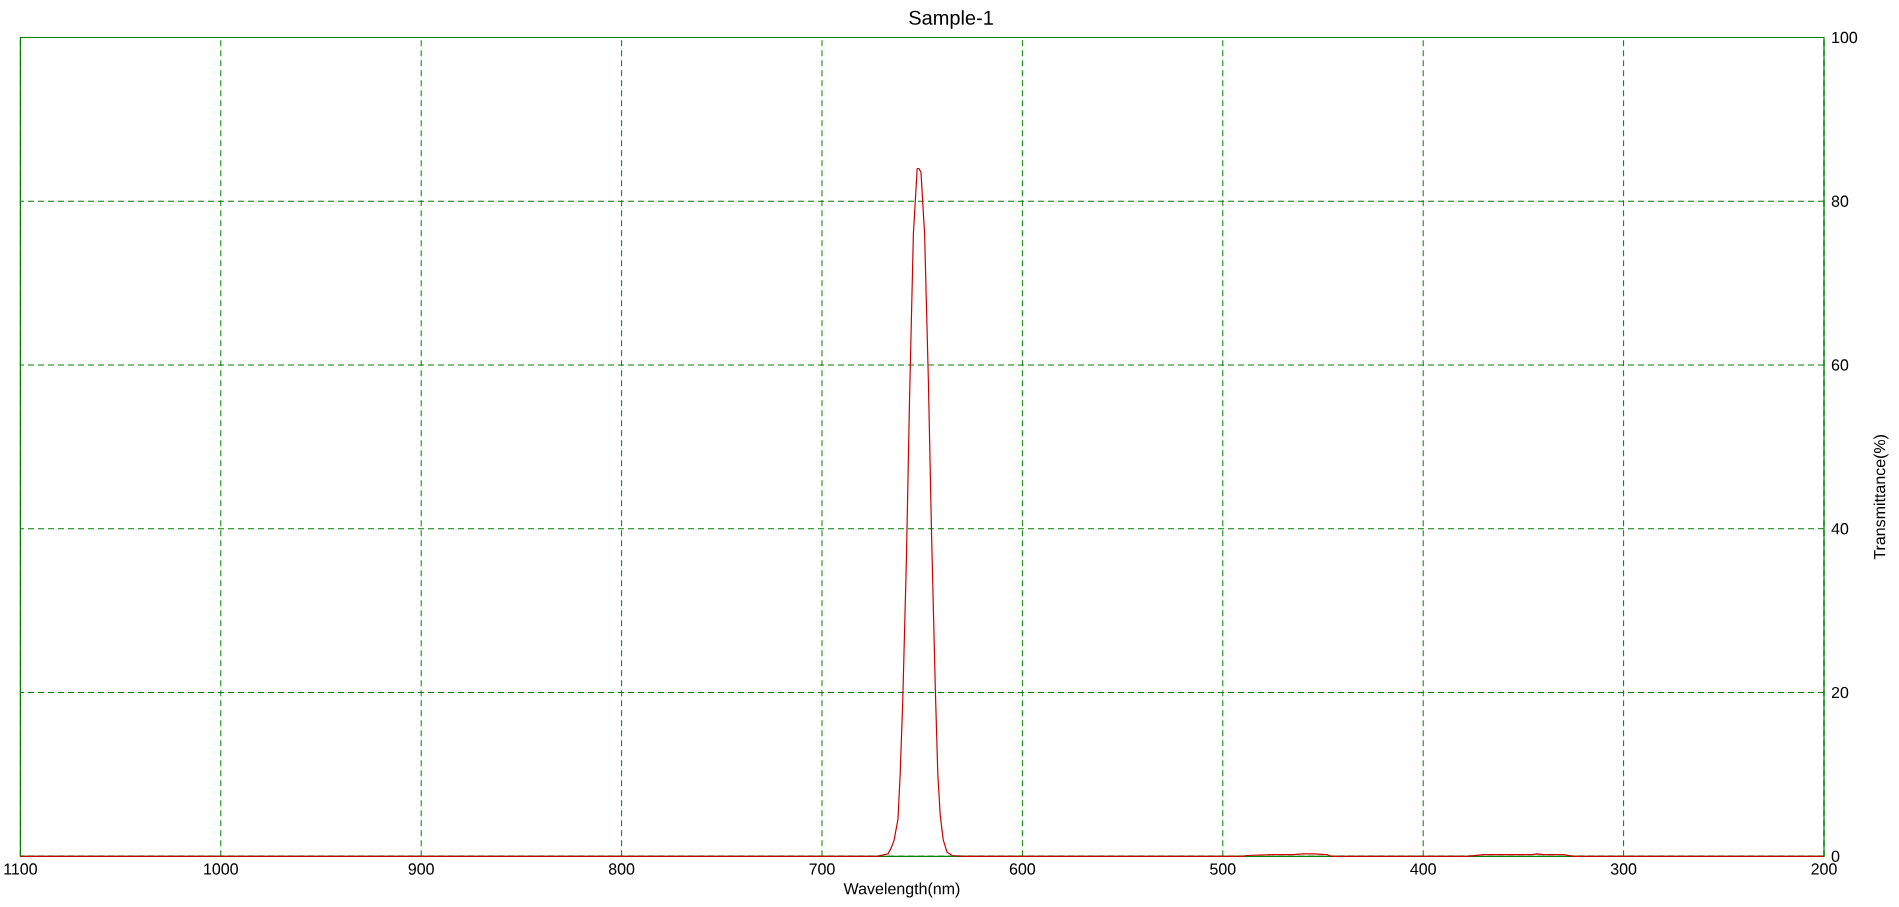  I want to click on x-tick-label: 200, so click(1824, 869).